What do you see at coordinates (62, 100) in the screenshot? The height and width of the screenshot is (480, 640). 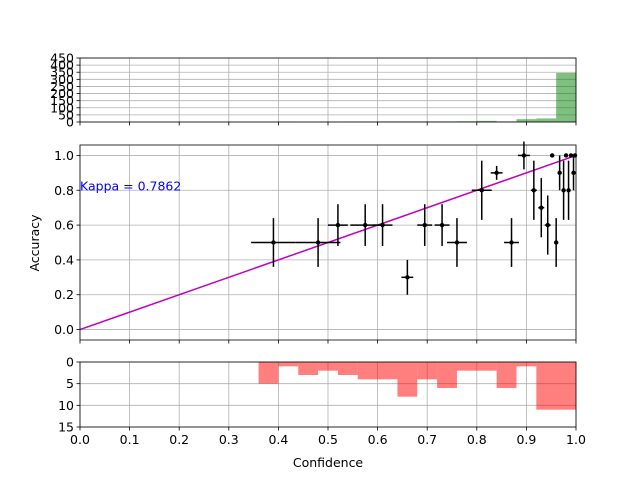 I see `y-tick-label: 150` at bounding box center [62, 100].